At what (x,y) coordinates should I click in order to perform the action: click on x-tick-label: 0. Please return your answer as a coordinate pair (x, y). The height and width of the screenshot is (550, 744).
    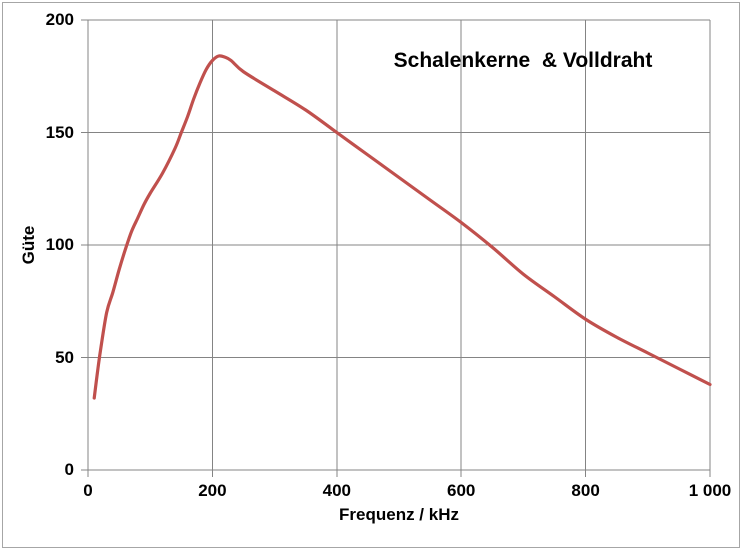
    Looking at the image, I should click on (88, 490).